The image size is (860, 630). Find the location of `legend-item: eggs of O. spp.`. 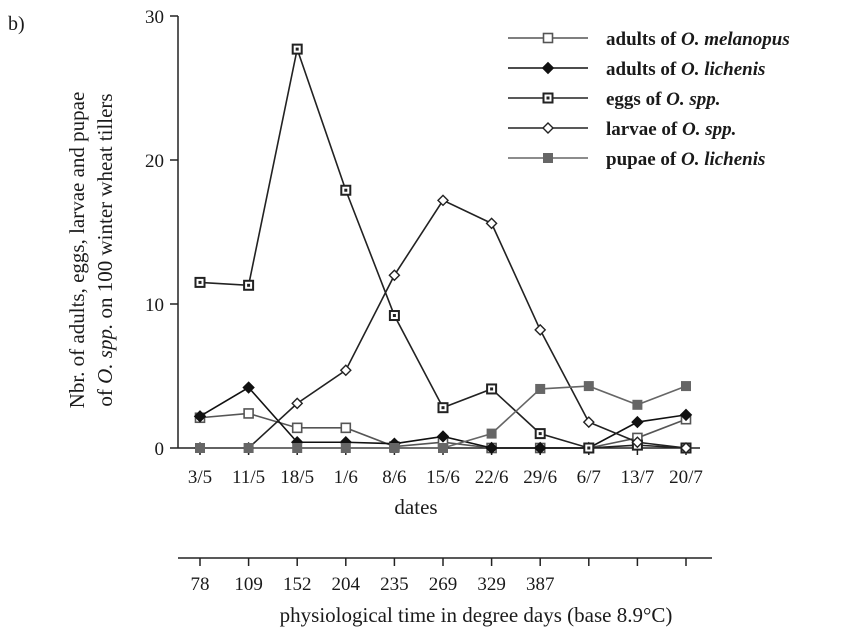

legend-item: eggs of O. spp. is located at coordinates (614, 99).